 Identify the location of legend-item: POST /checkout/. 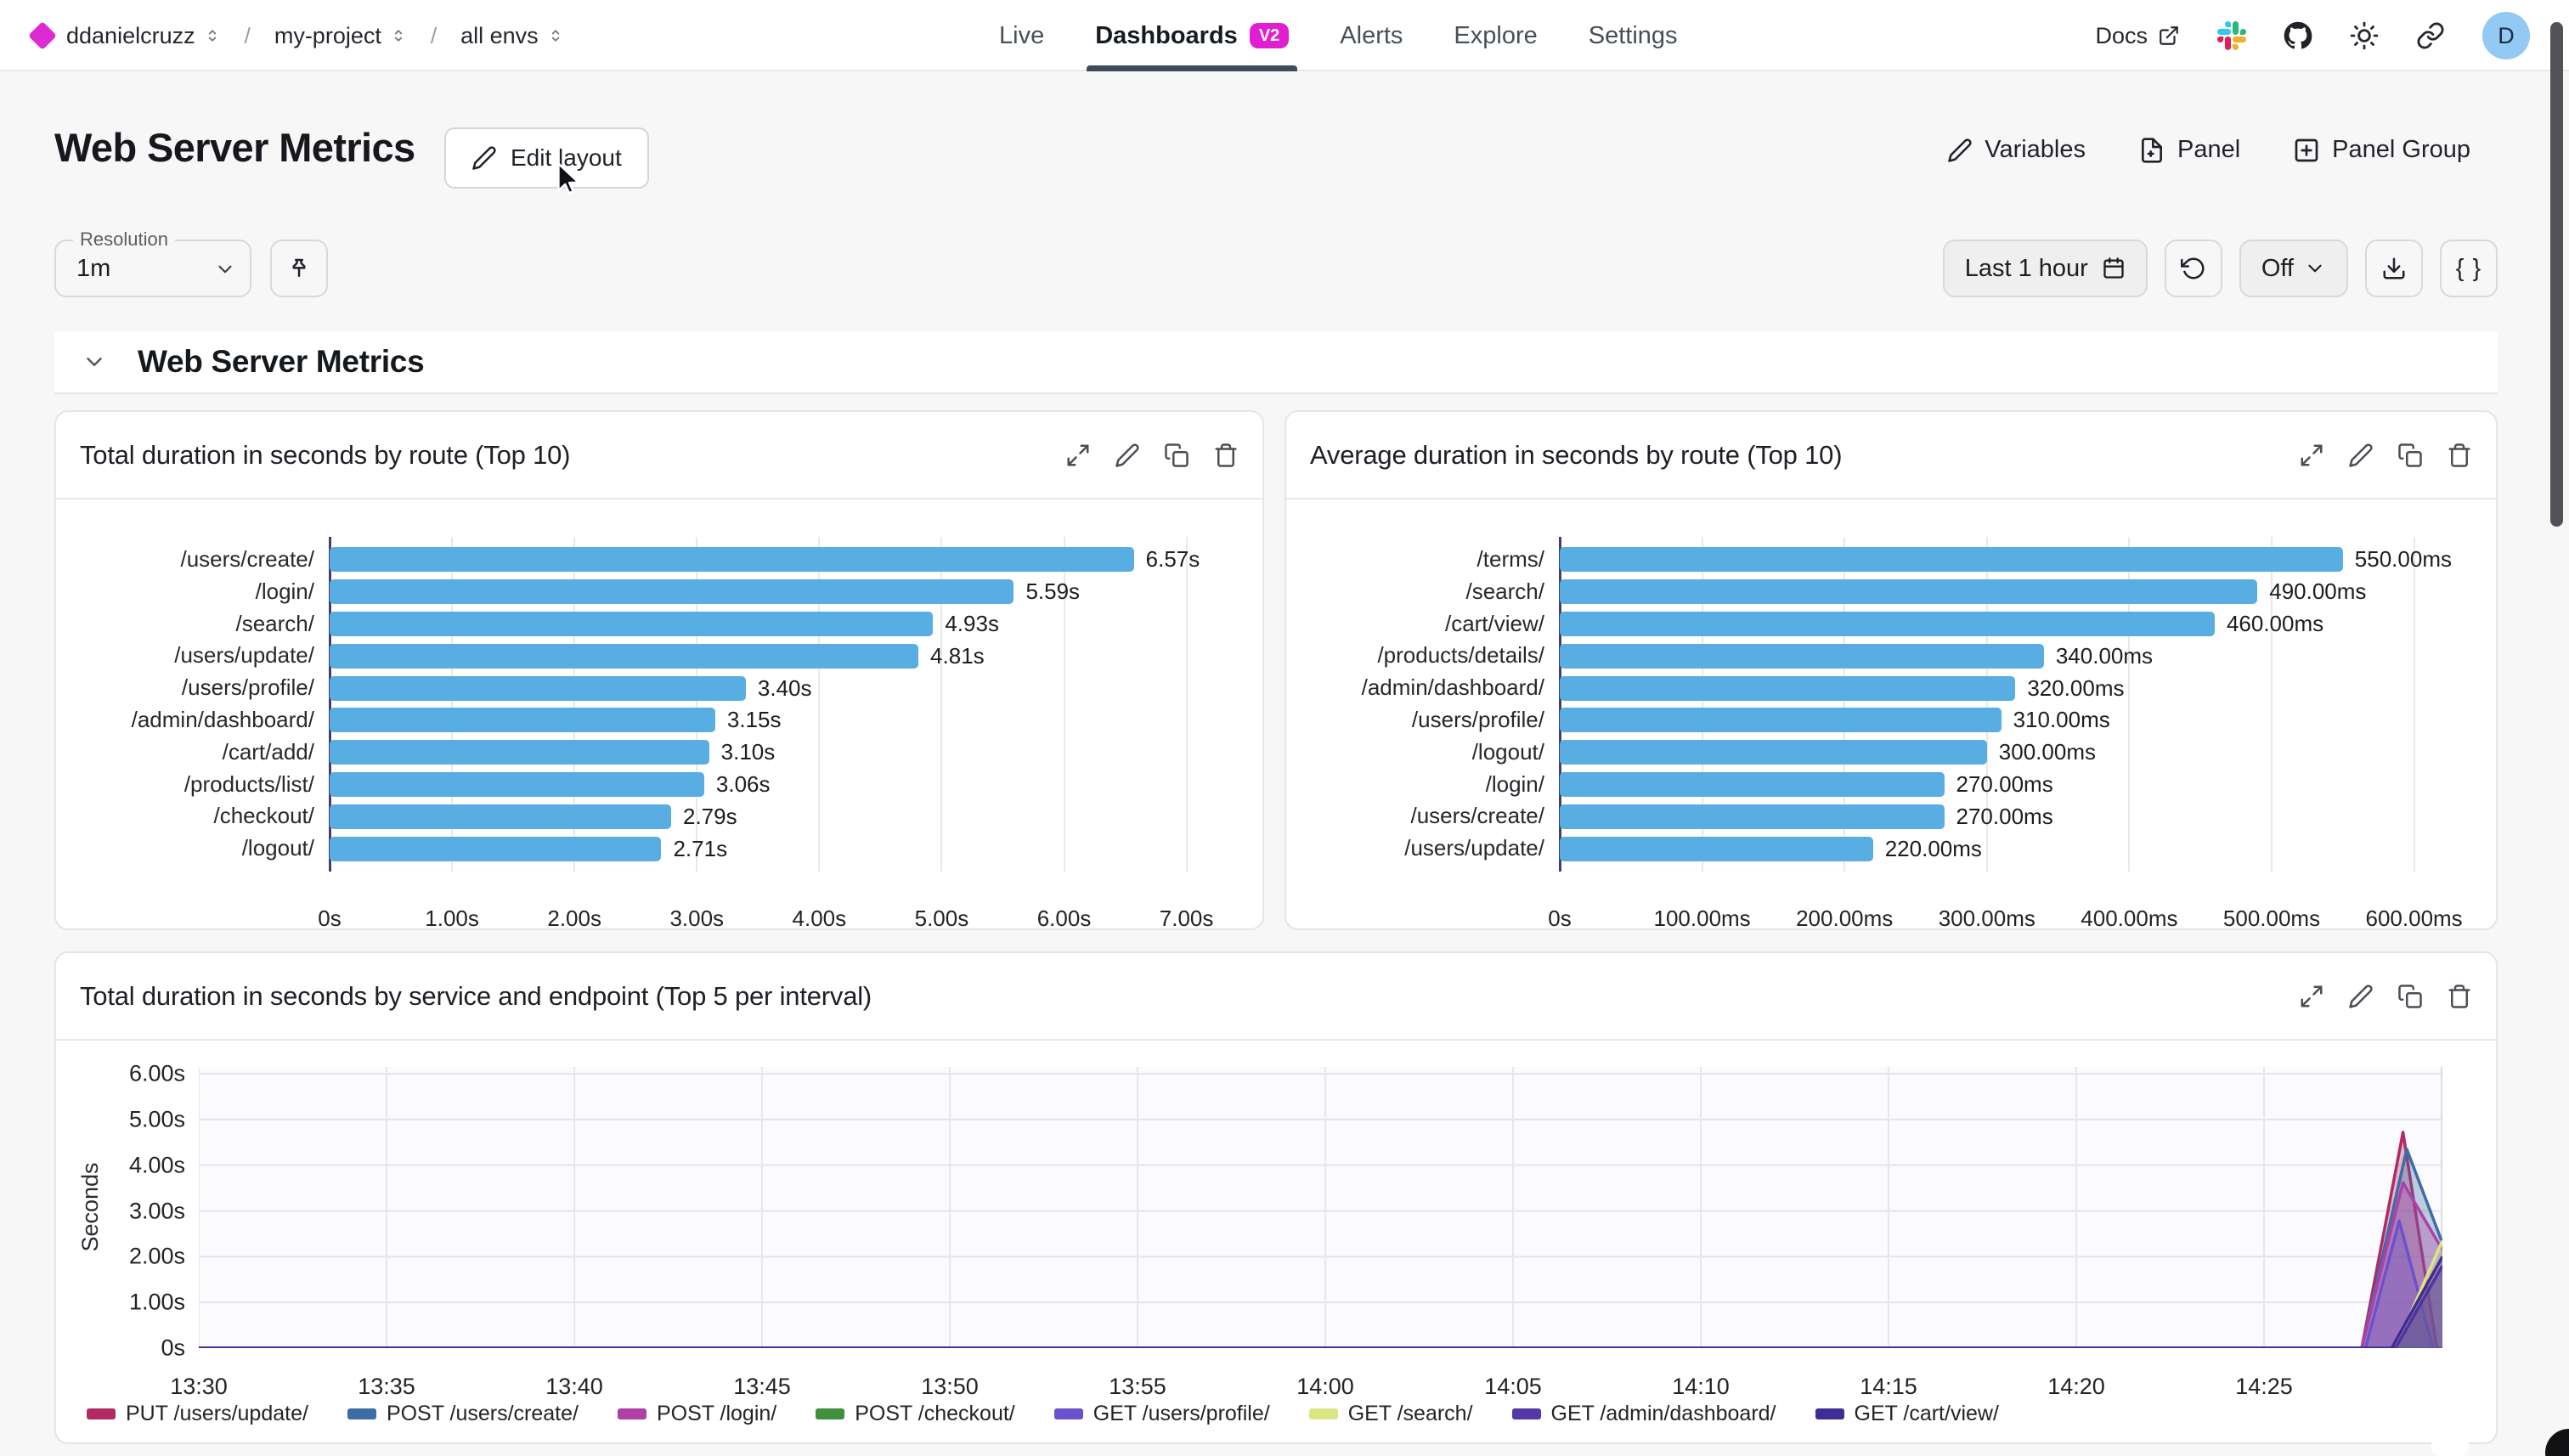
(916, 1414).